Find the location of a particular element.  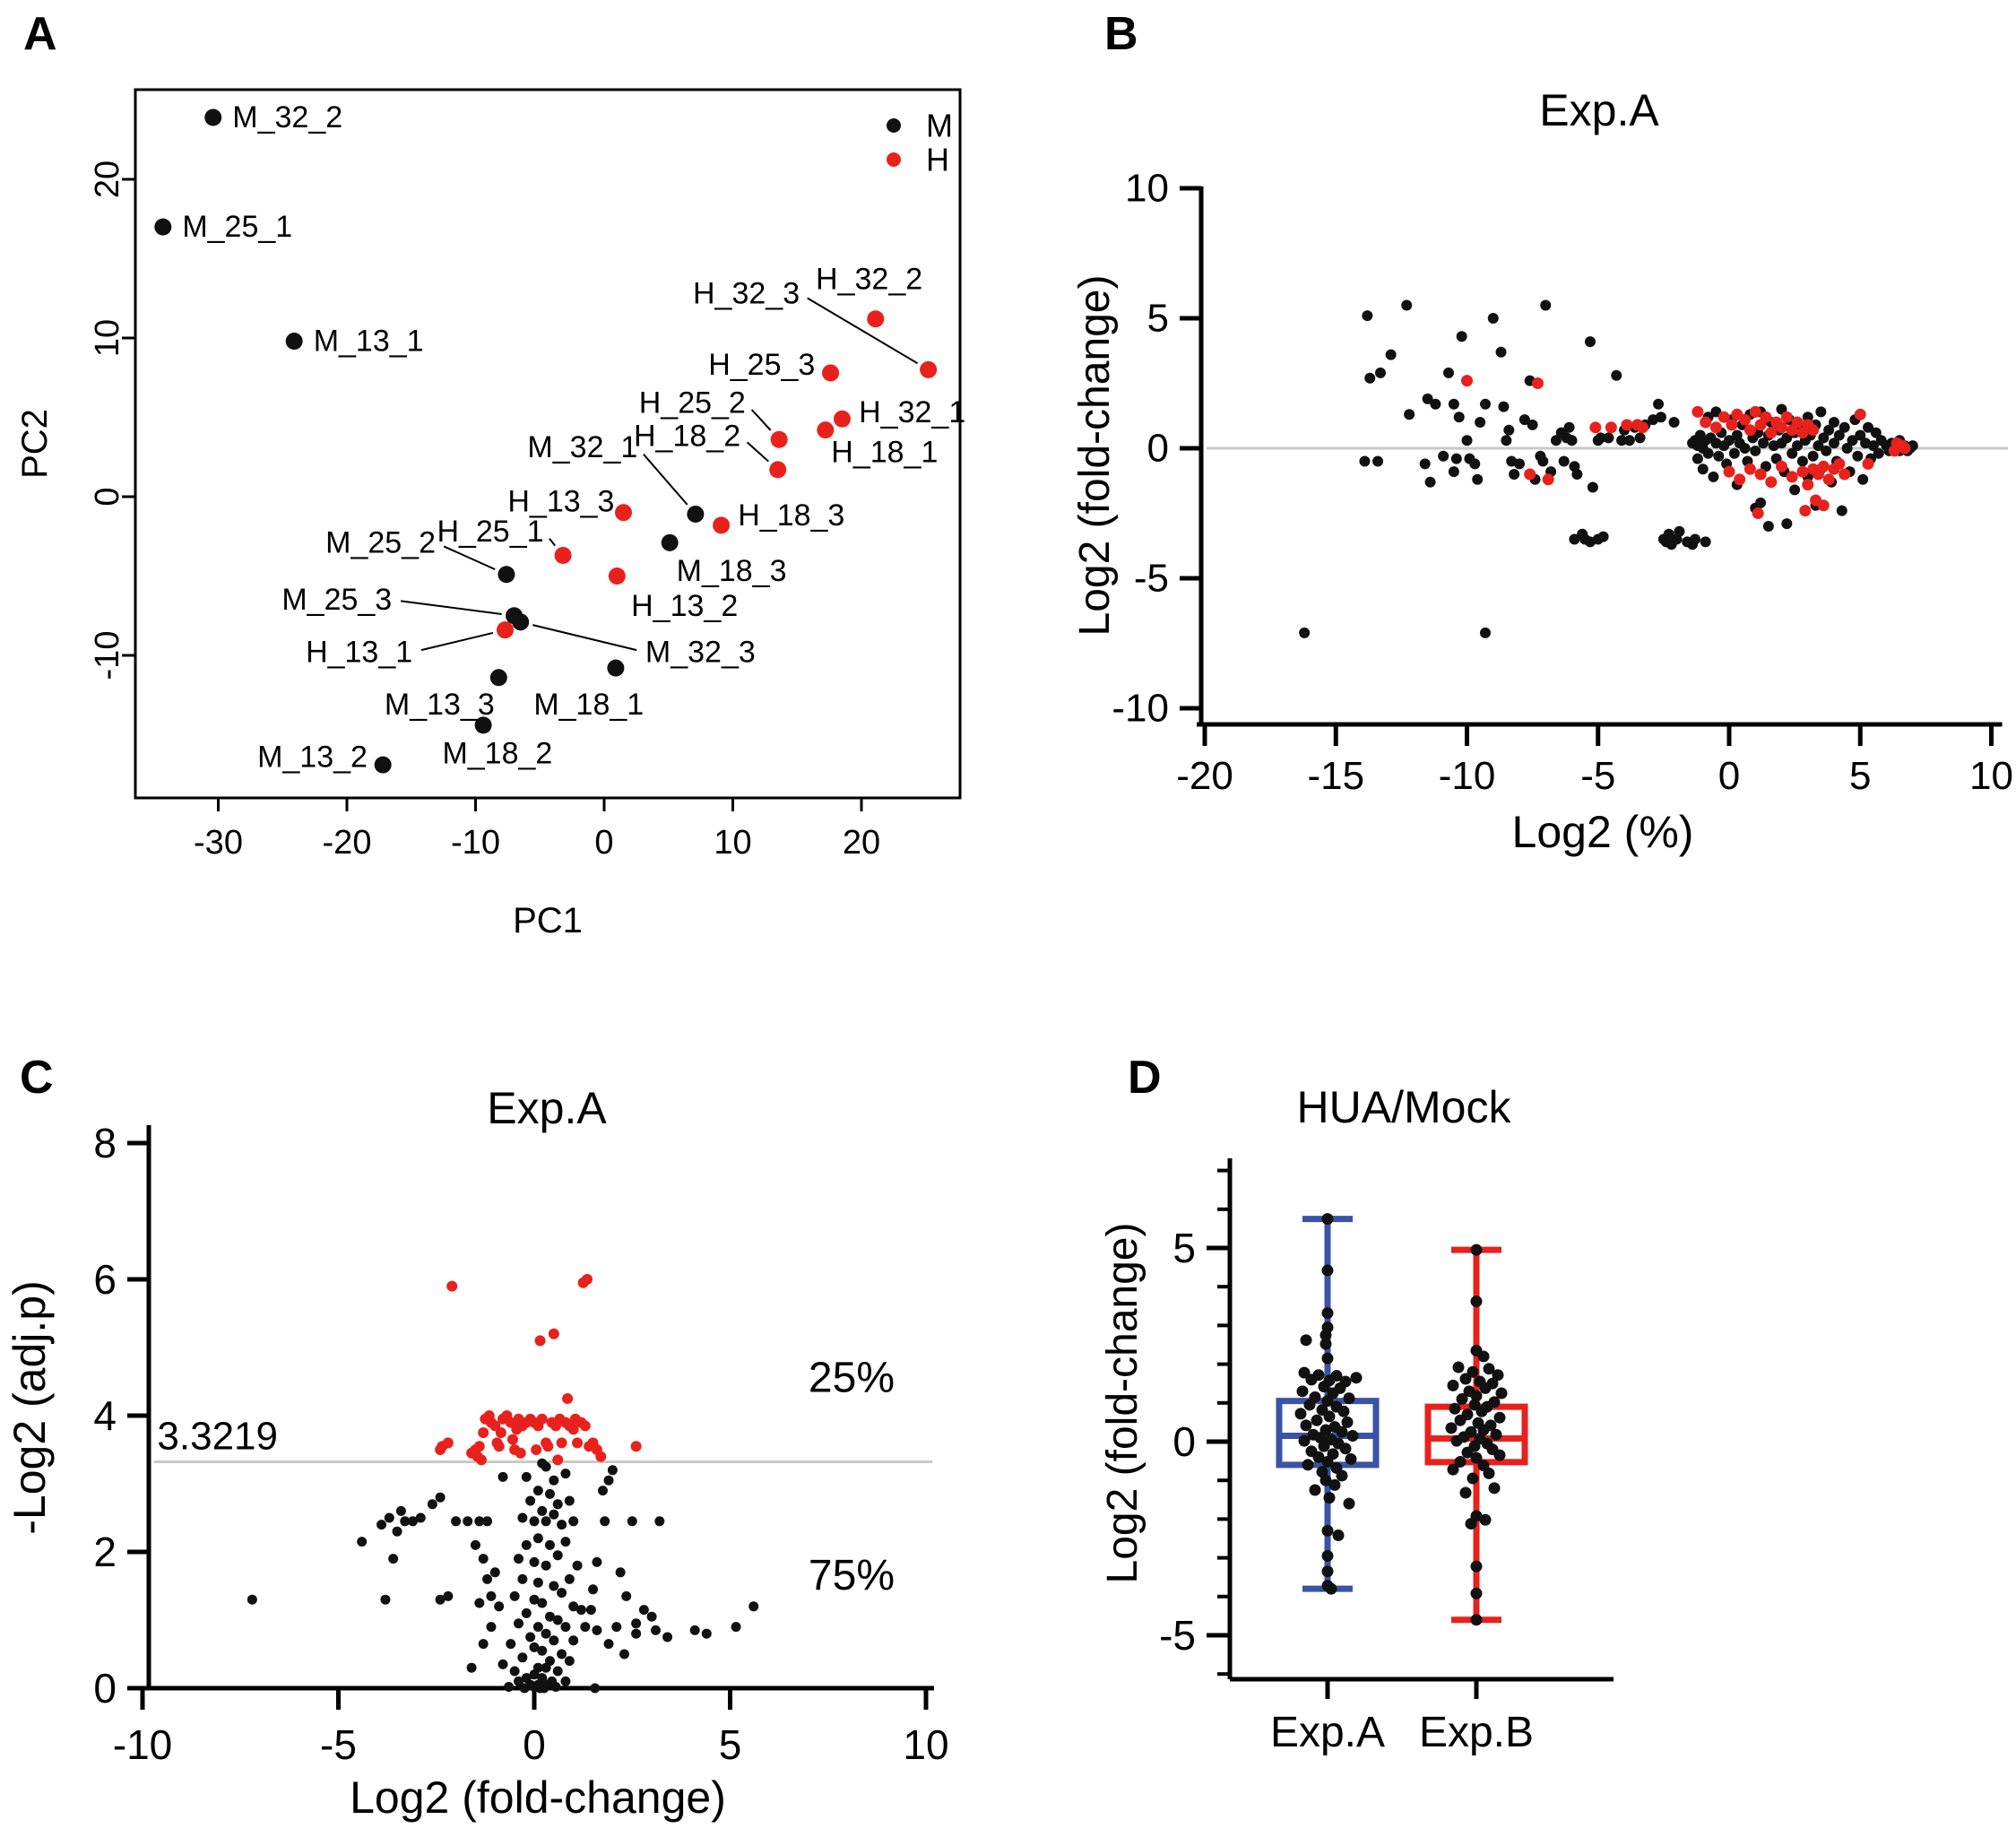

point-label-M_25_2: M_25_2 is located at coordinates (380, 542).